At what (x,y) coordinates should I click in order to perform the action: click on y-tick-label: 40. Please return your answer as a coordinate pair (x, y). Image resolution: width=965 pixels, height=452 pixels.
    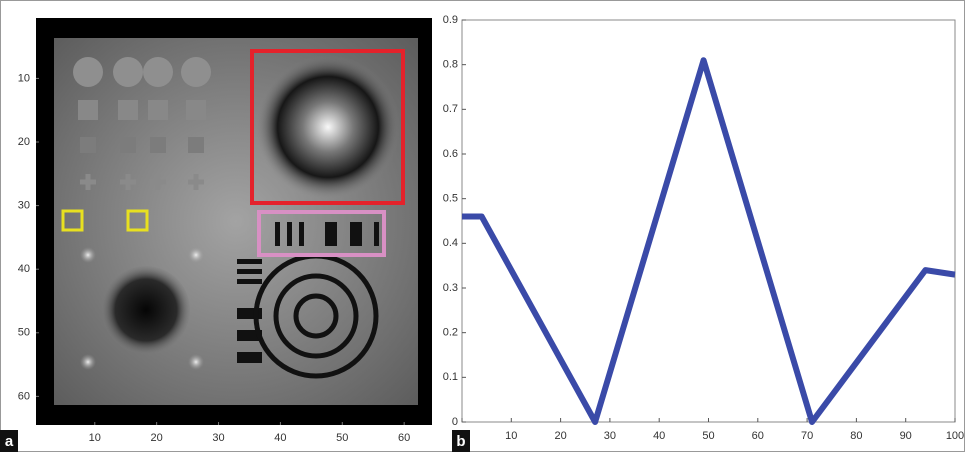
    Looking at the image, I should click on (24, 269).